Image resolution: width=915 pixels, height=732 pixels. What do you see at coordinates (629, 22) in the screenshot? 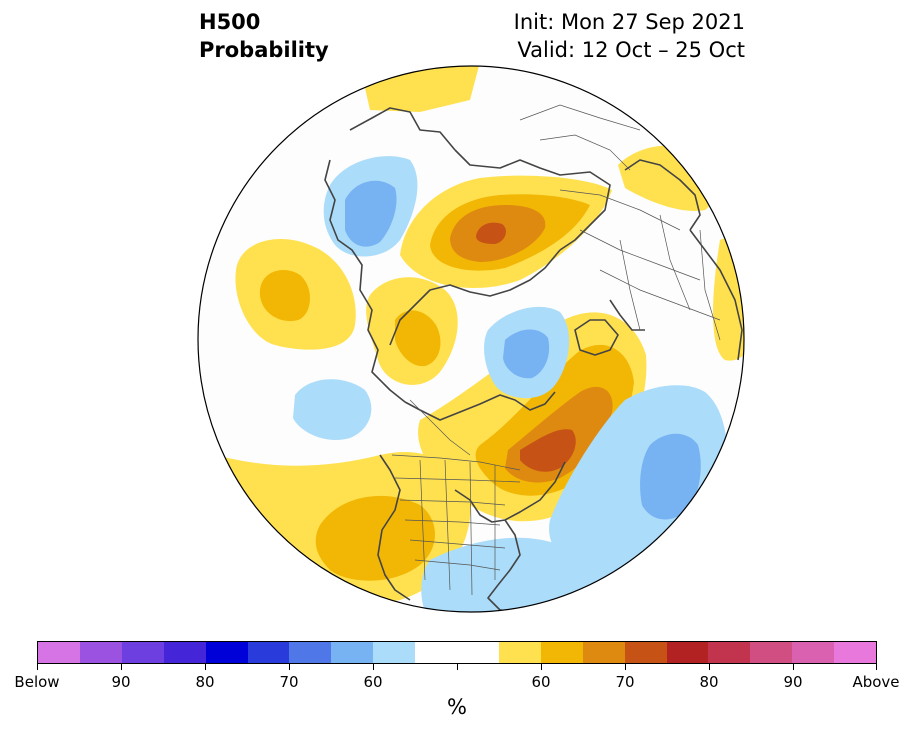
I see `init-date: Init: Mon 27 Sep 2021` at bounding box center [629, 22].